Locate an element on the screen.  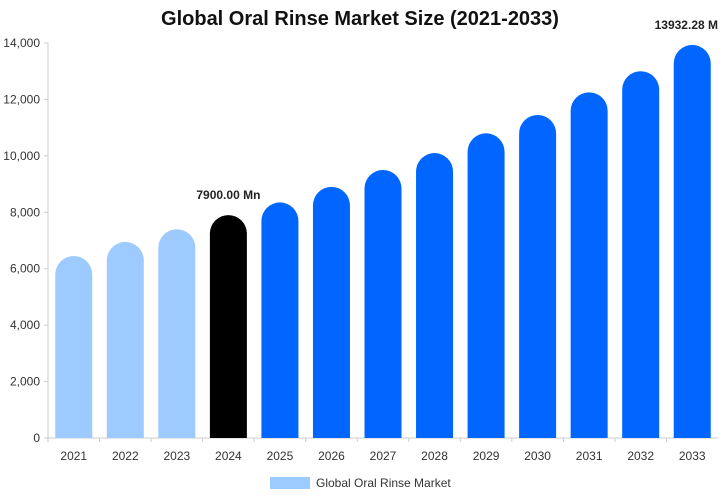
x-tick-label: 2028 is located at coordinates (434, 456).